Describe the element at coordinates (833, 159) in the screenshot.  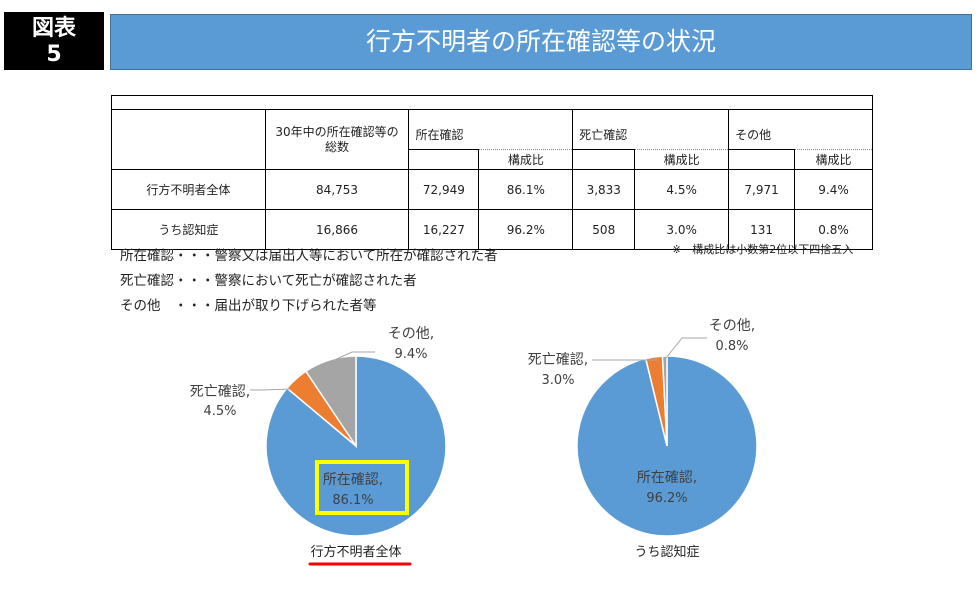
I see `subheader-ratio-other: 構成比` at that location.